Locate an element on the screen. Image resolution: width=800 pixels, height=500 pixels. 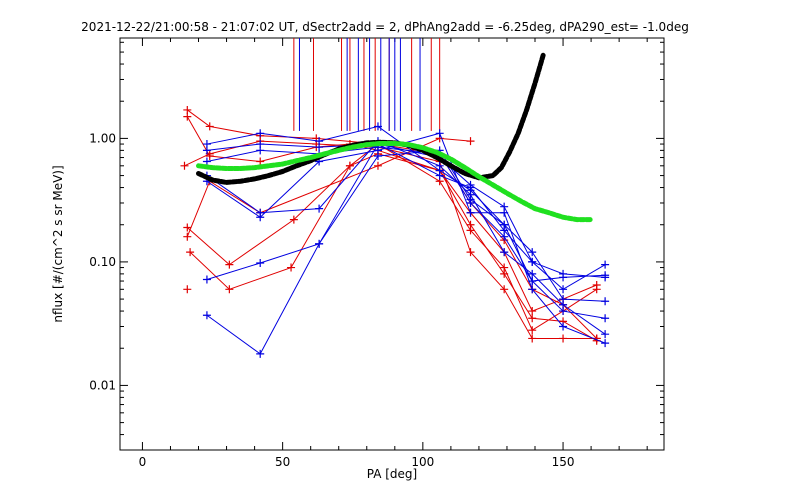
fit-curve-black is located at coordinates (371, 118).